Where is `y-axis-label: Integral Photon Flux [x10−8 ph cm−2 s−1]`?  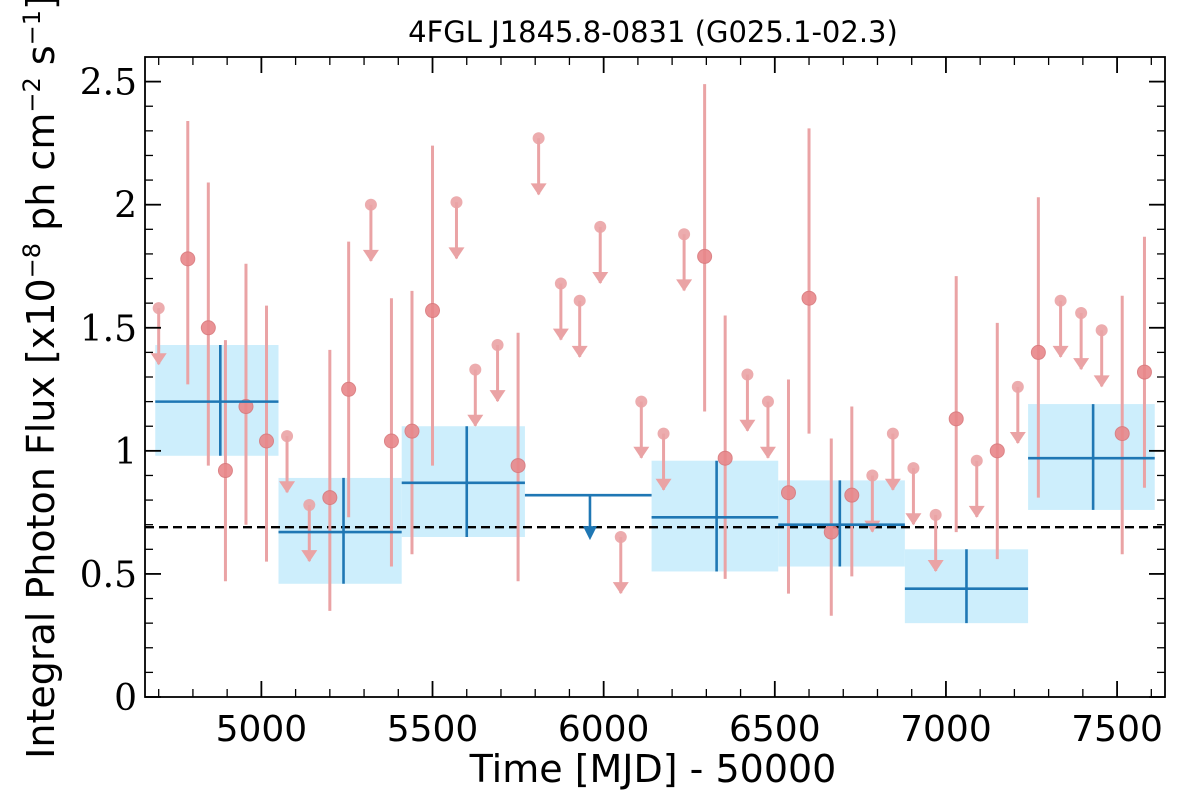
y-axis-label: Integral Photon Flux [x10−8 ph cm−2 s−1] is located at coordinates (40, 379).